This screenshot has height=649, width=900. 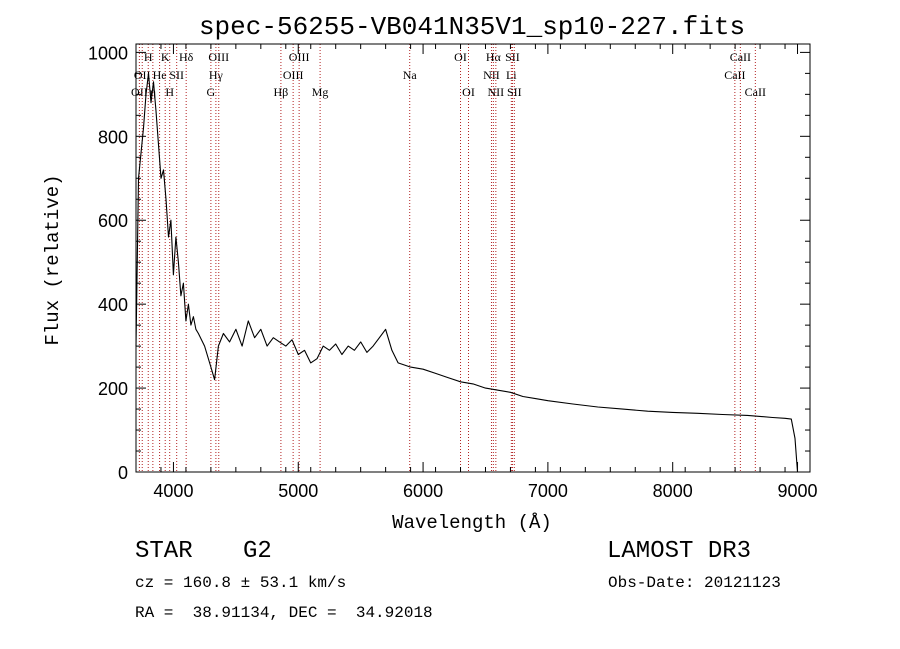 I want to click on marker-label-19: NII, so click(x=491, y=75).